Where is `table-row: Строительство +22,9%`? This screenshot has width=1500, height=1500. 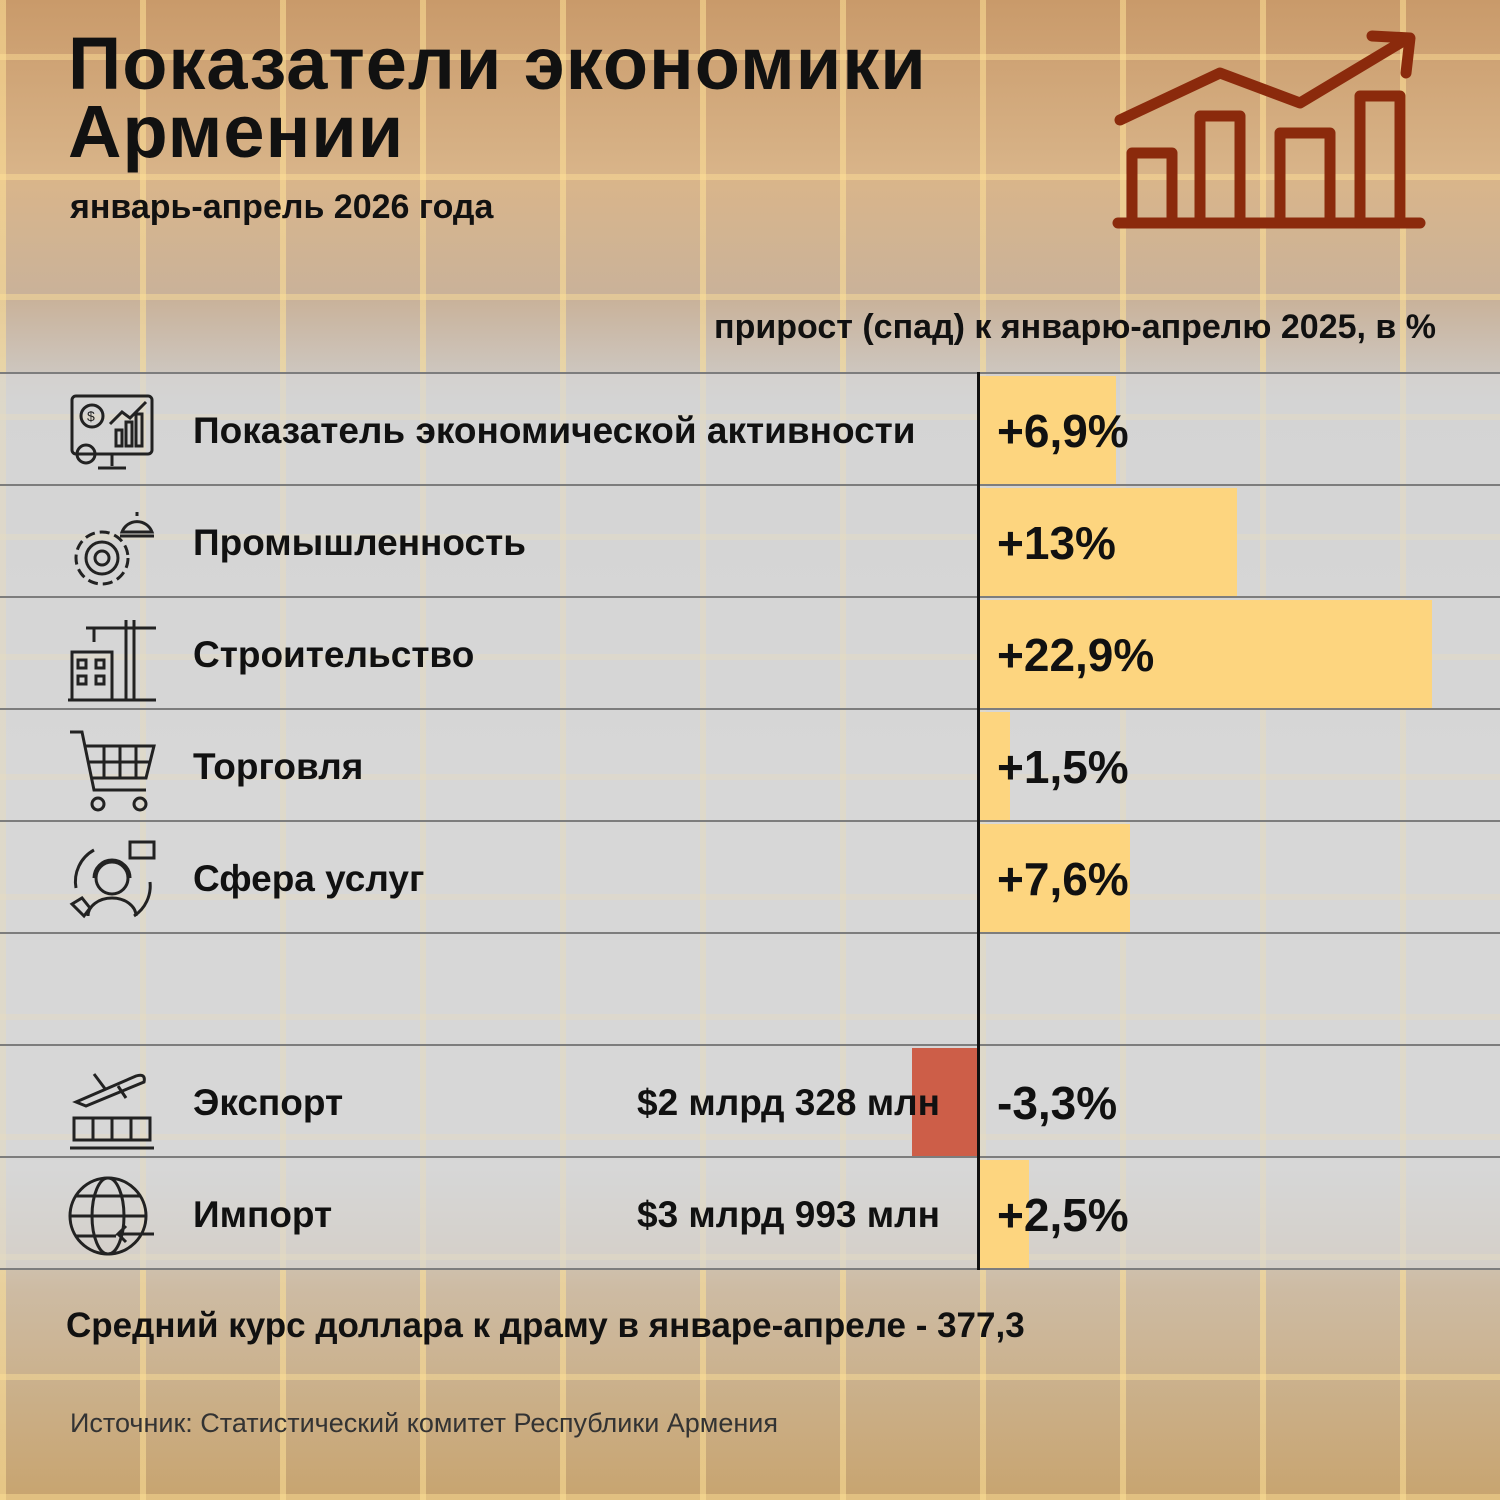 table-row: Строительство +22,9% is located at coordinates (750, 652).